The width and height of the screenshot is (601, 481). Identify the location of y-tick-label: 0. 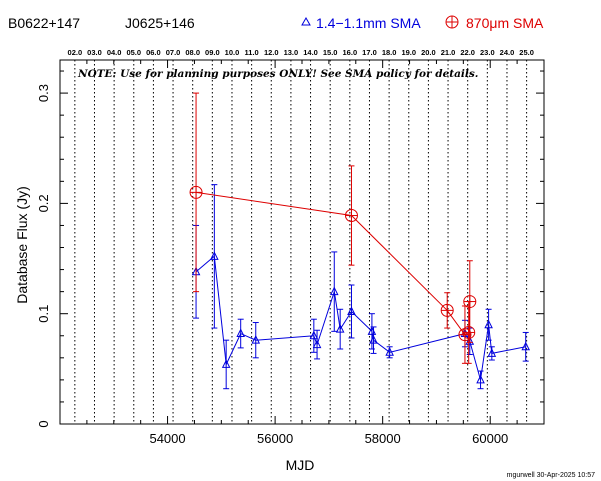
(43, 423).